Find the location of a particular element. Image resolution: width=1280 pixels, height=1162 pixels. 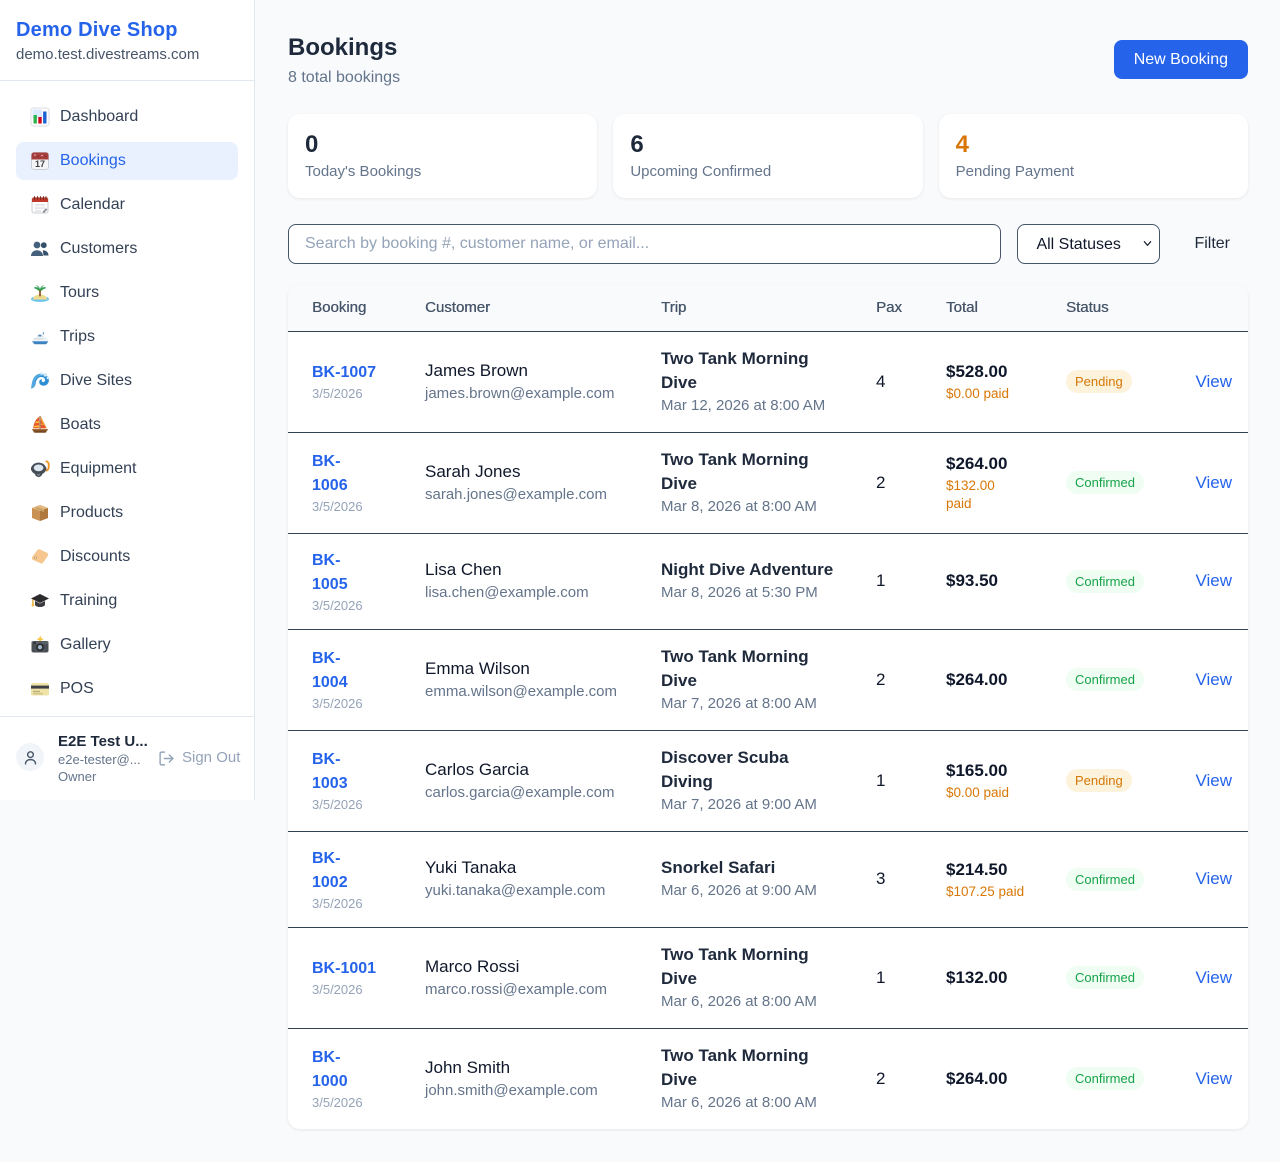

svg-text: 17 is located at coordinates (40, 164).